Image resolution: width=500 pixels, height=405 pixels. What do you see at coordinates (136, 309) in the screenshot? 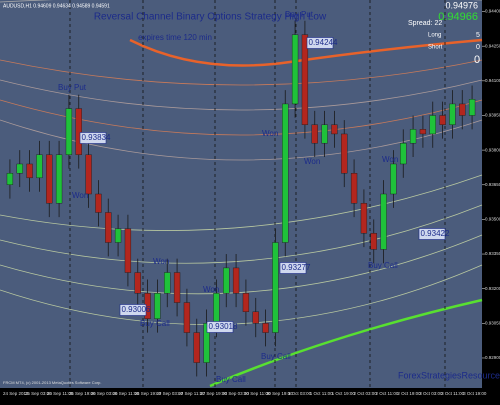
I see `price-box-label: 0.93006` at bounding box center [136, 309].